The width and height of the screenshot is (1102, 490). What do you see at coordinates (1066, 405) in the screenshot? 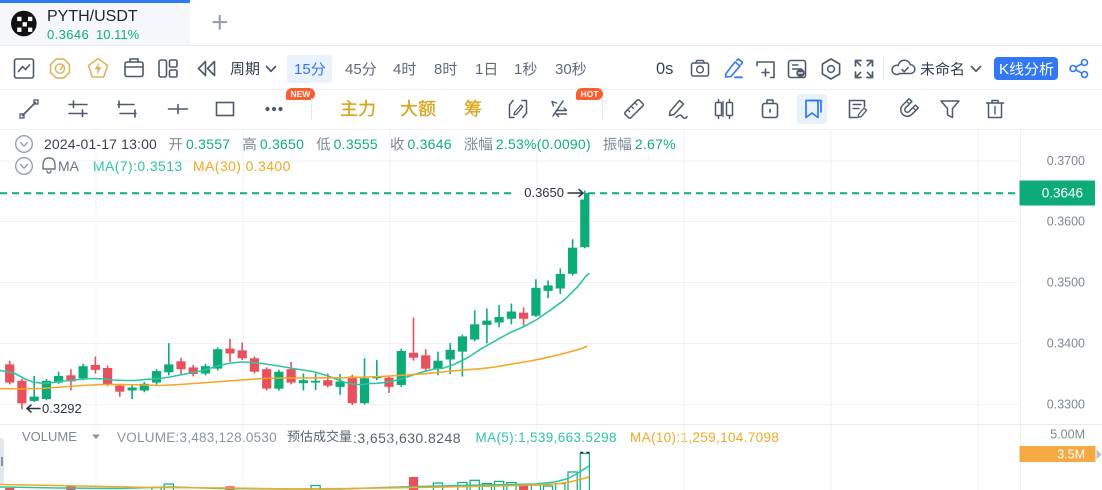
I see `svg-text: 0.3300` at bounding box center [1066, 405].